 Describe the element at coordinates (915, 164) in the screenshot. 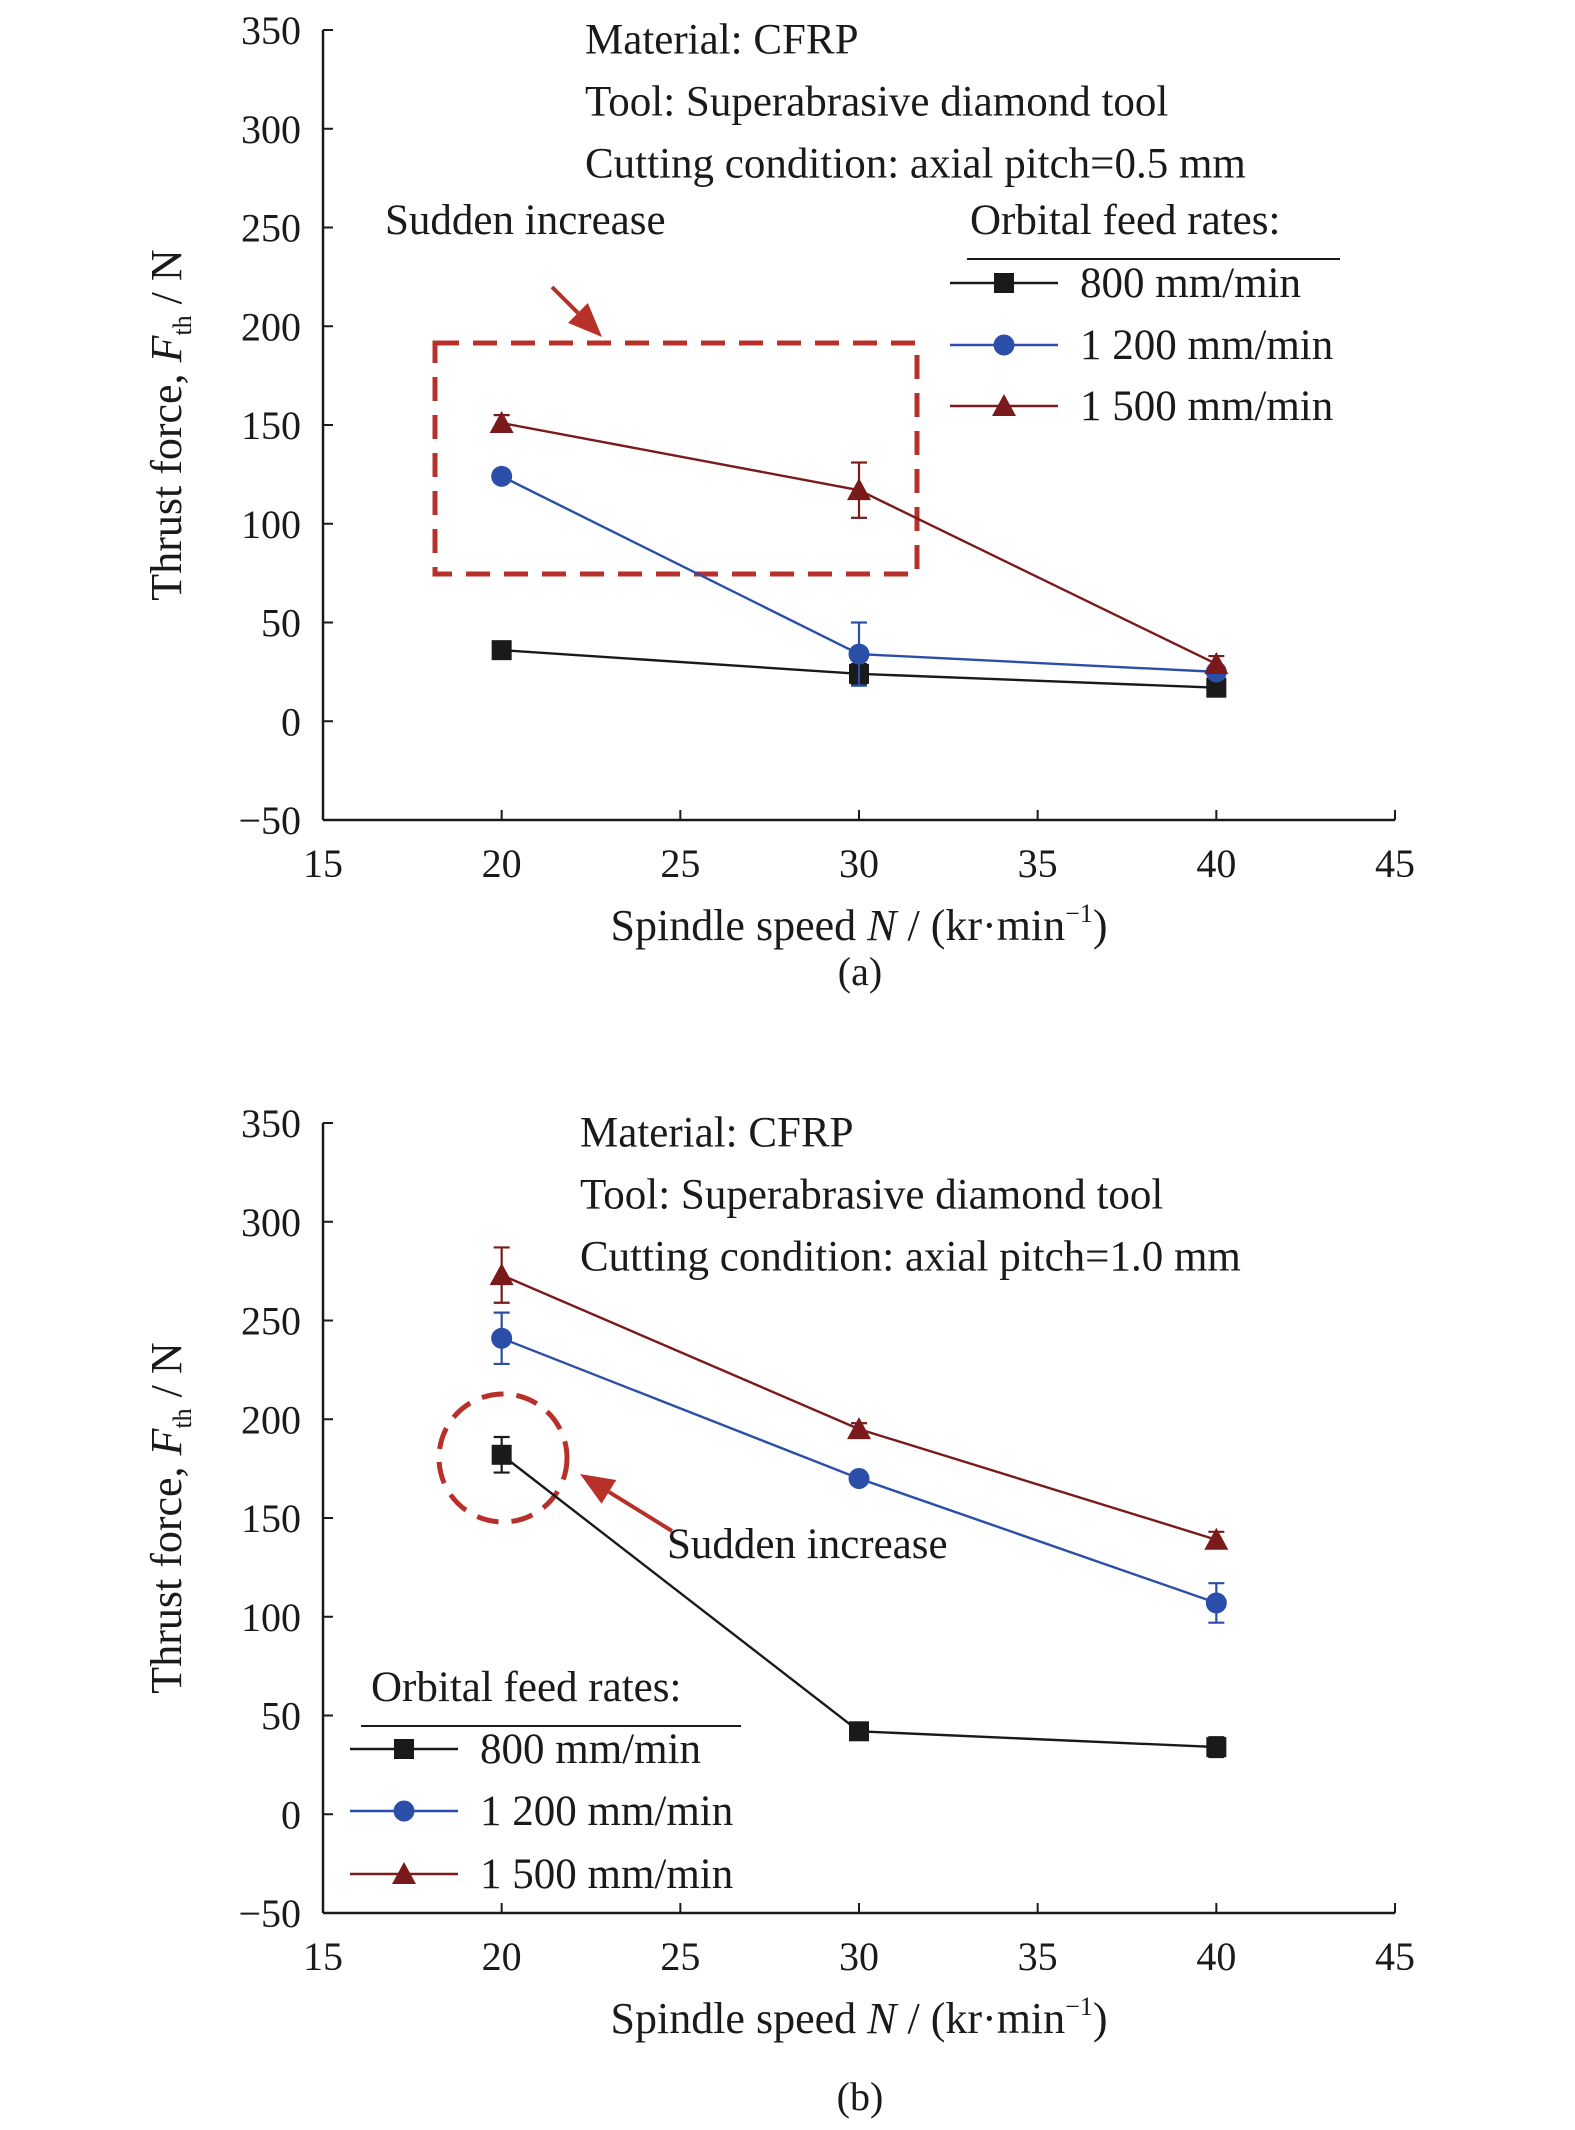

I see `chart-note: Cutting condition: axial pitch=0.5 mm` at that location.